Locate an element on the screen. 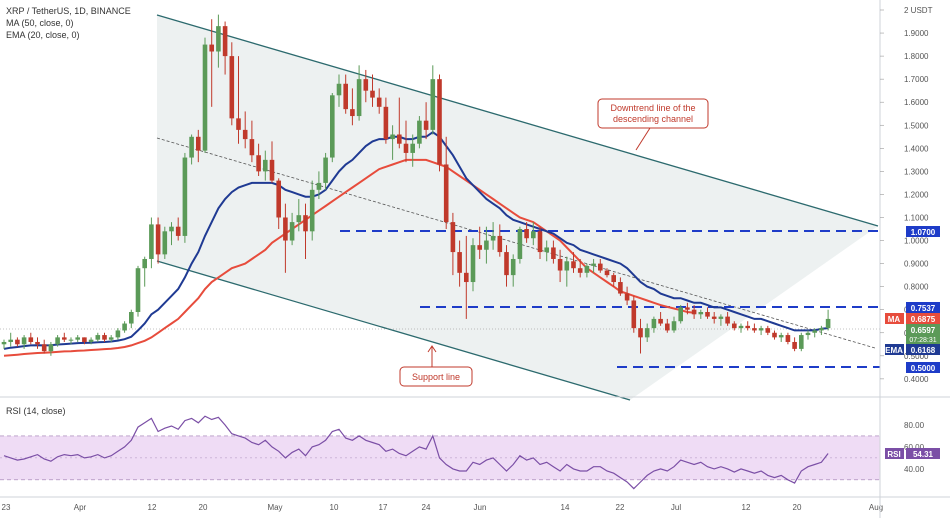 The height and width of the screenshot is (518, 950). svg-text: 1.0700 is located at coordinates (923, 232).